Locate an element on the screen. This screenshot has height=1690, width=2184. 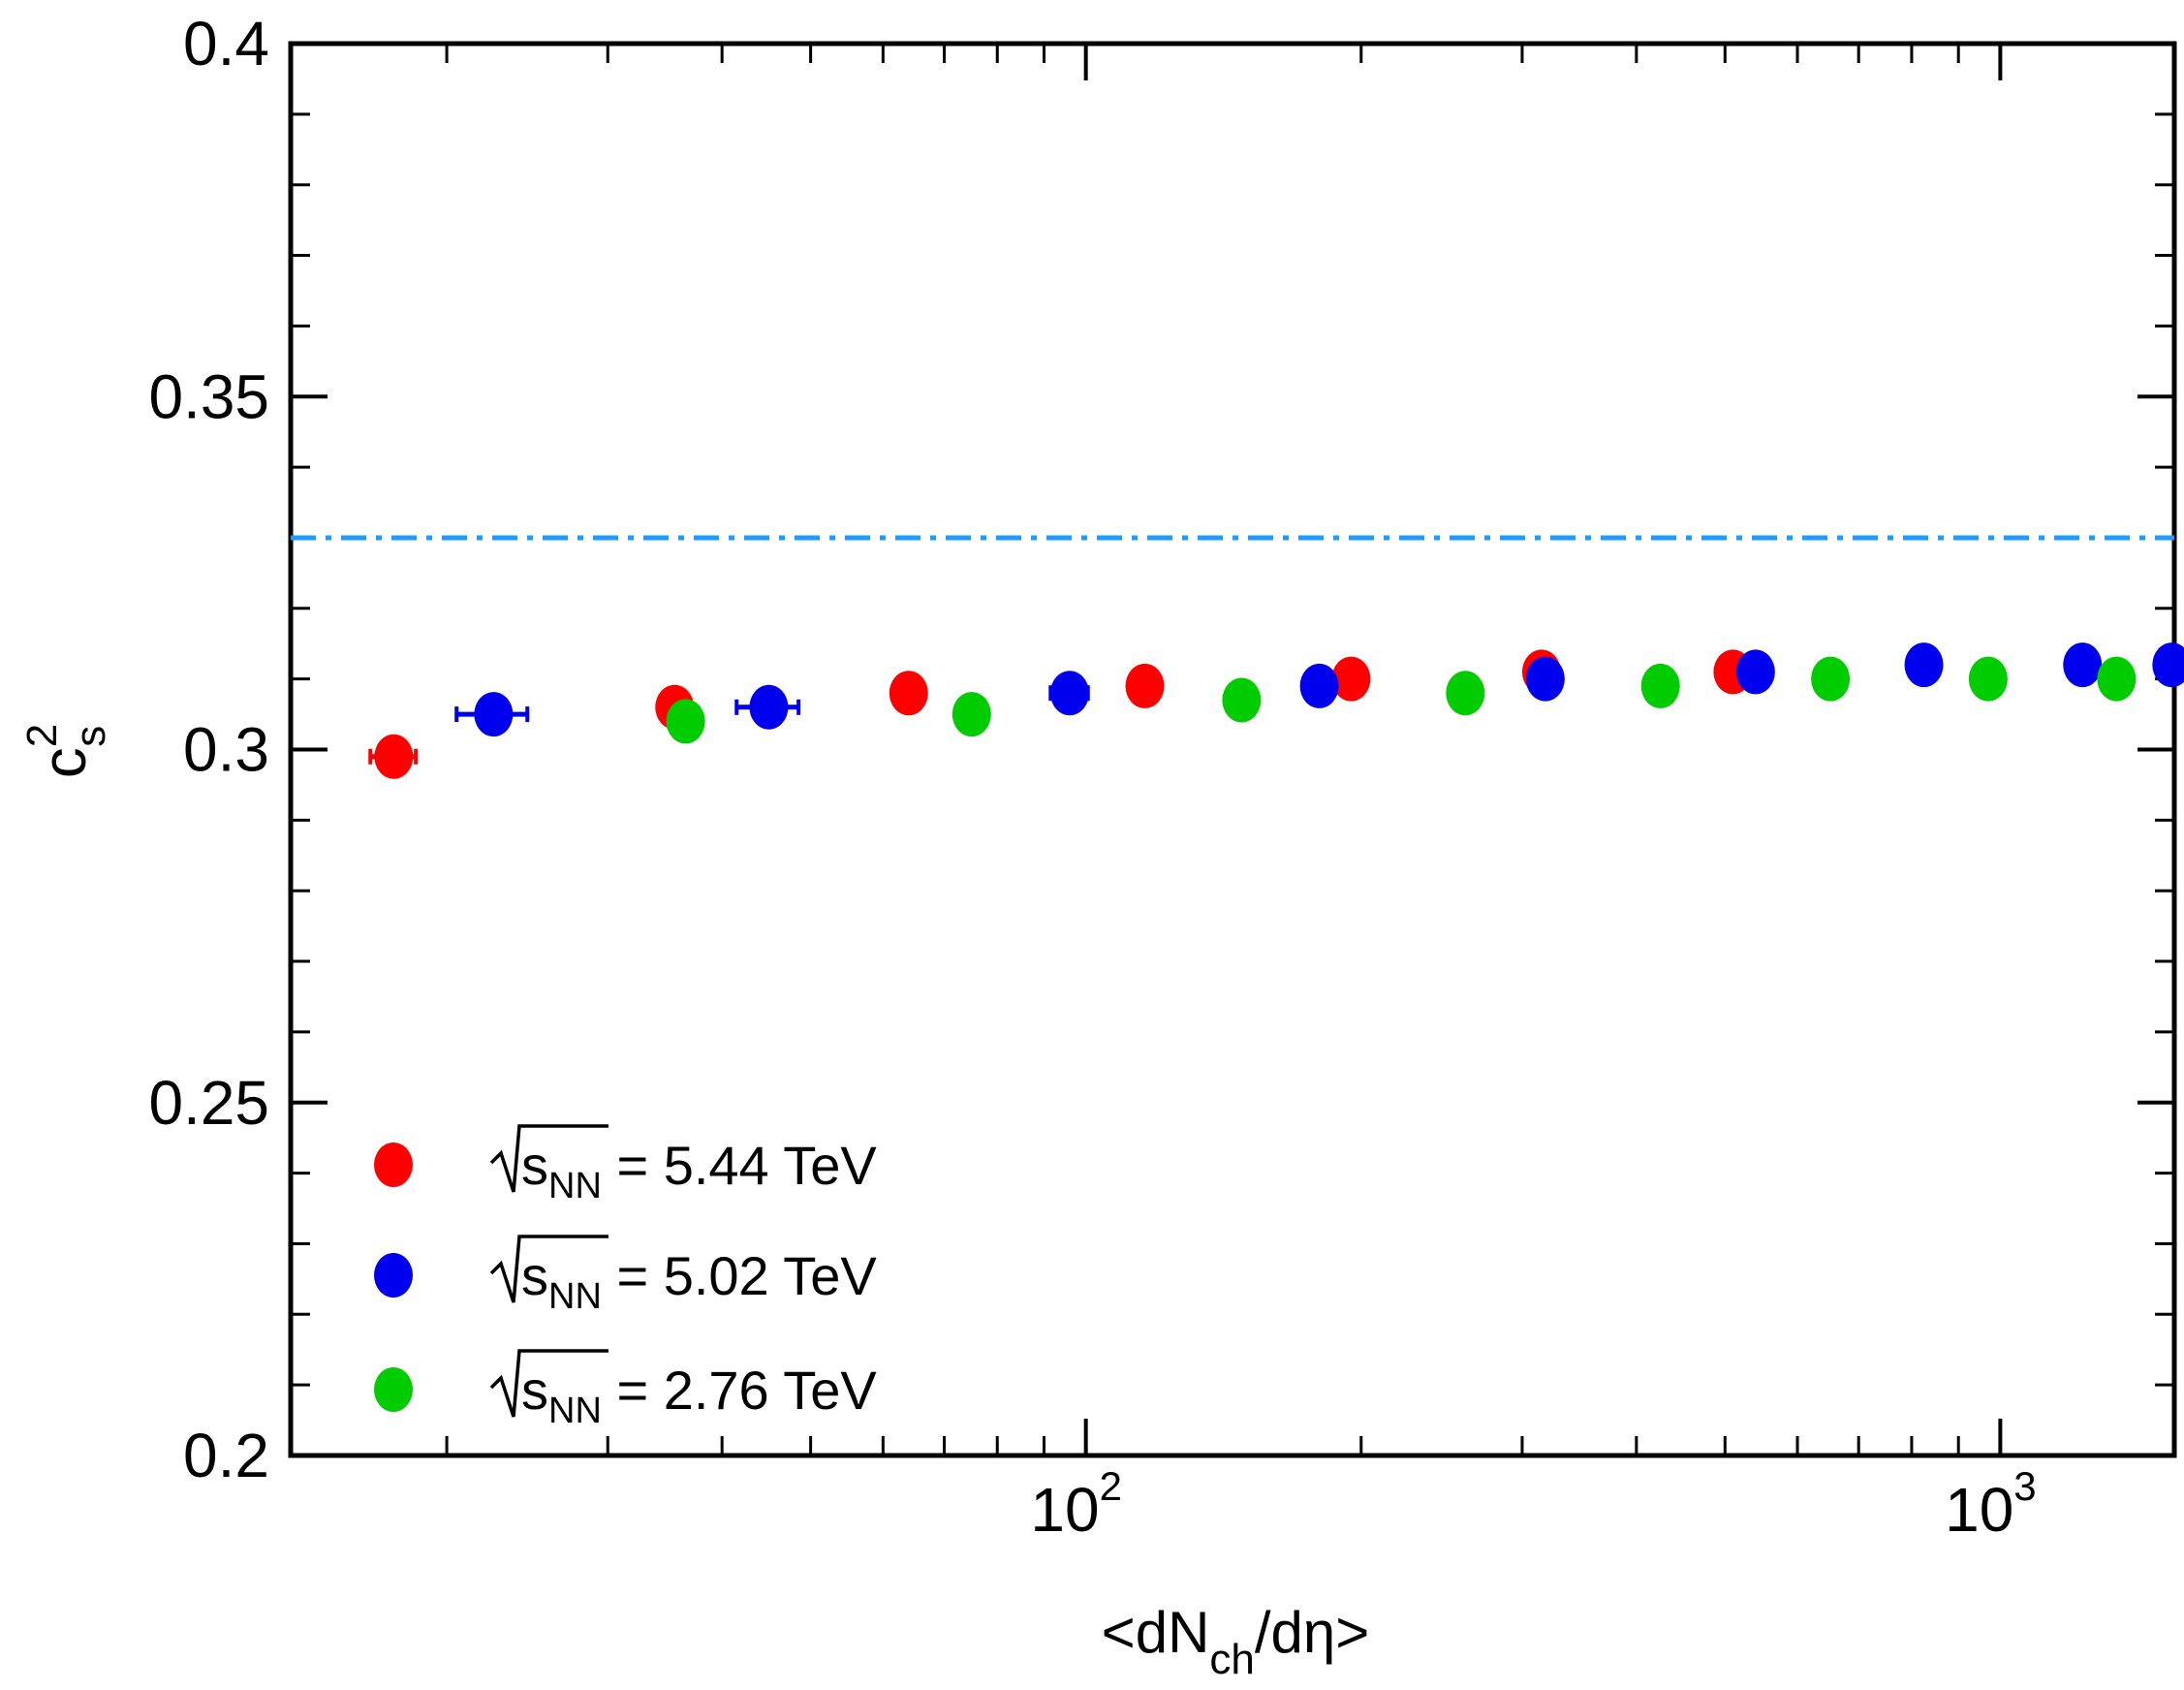
x-tick-label: 10³ is located at coordinates (1991, 1504).